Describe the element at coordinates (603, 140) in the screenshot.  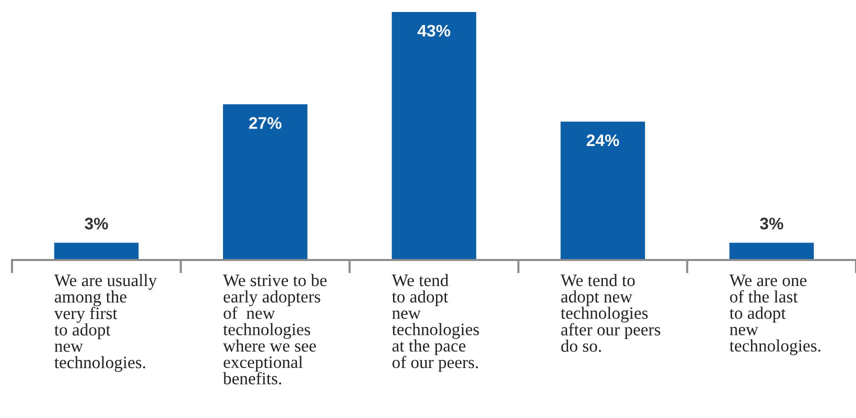
I see `data-label: 24%` at that location.